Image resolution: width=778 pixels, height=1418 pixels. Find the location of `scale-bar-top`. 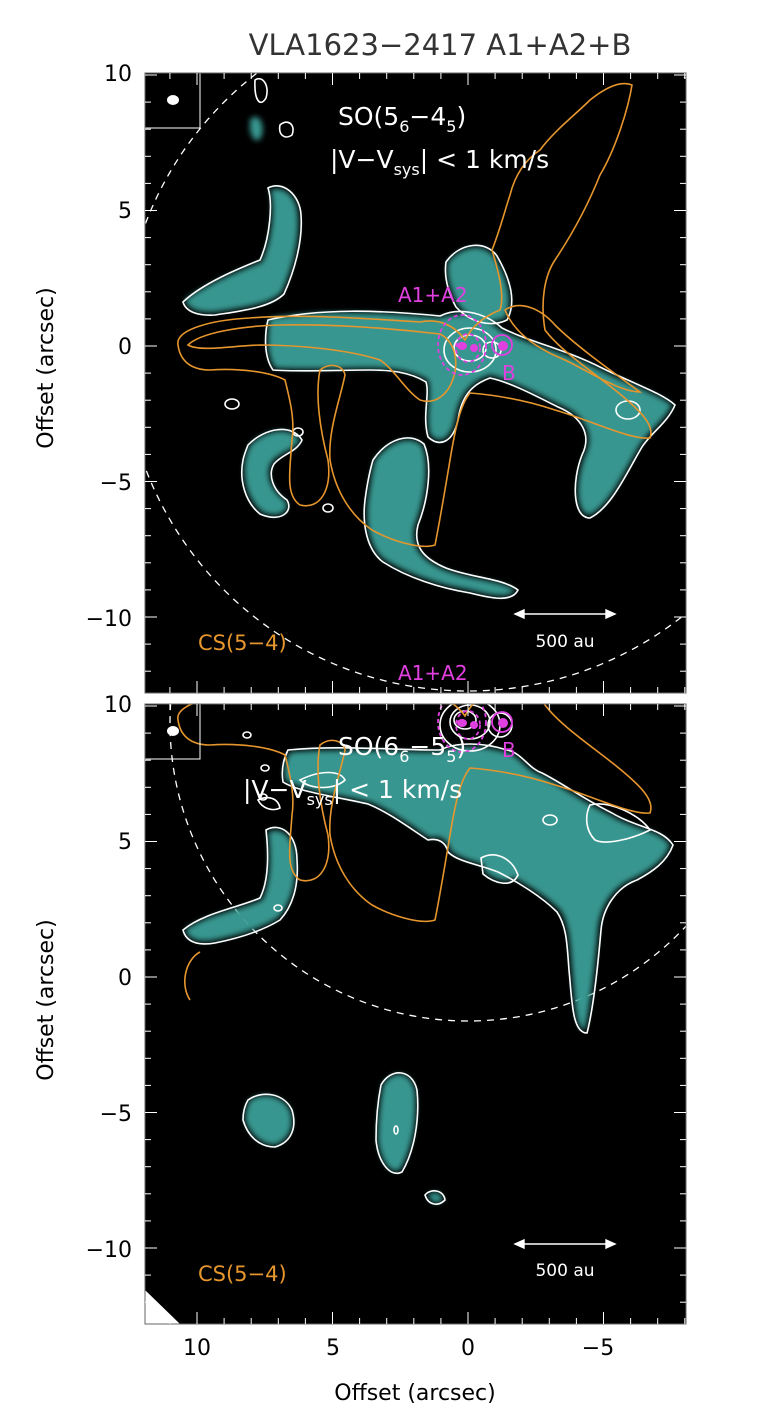

scale-bar-top is located at coordinates (565, 614).